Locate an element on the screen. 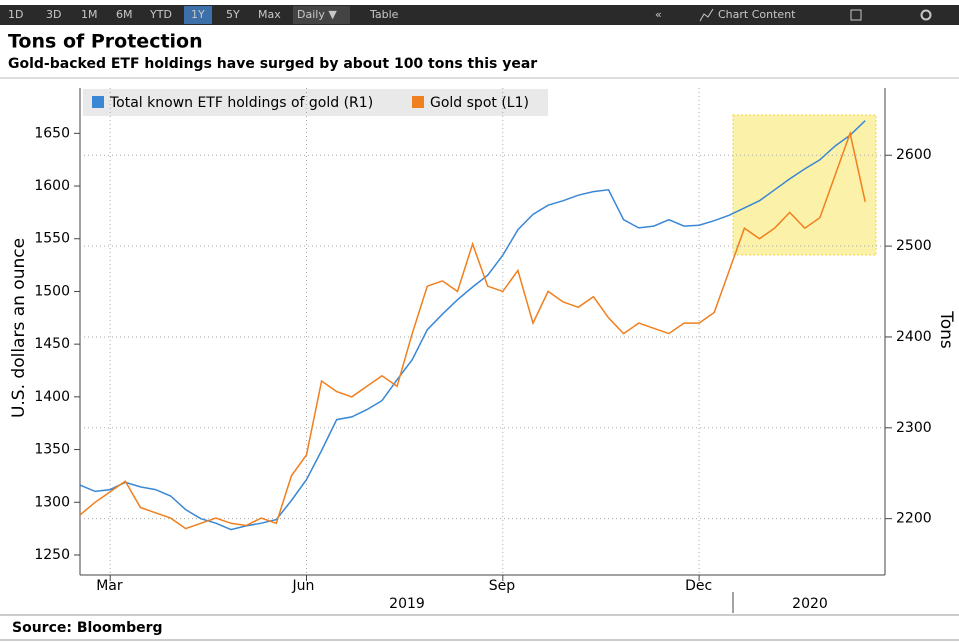 This screenshot has width=959, height=643. legend-label: Total known ETF holdings of gold (R1) is located at coordinates (241, 103).